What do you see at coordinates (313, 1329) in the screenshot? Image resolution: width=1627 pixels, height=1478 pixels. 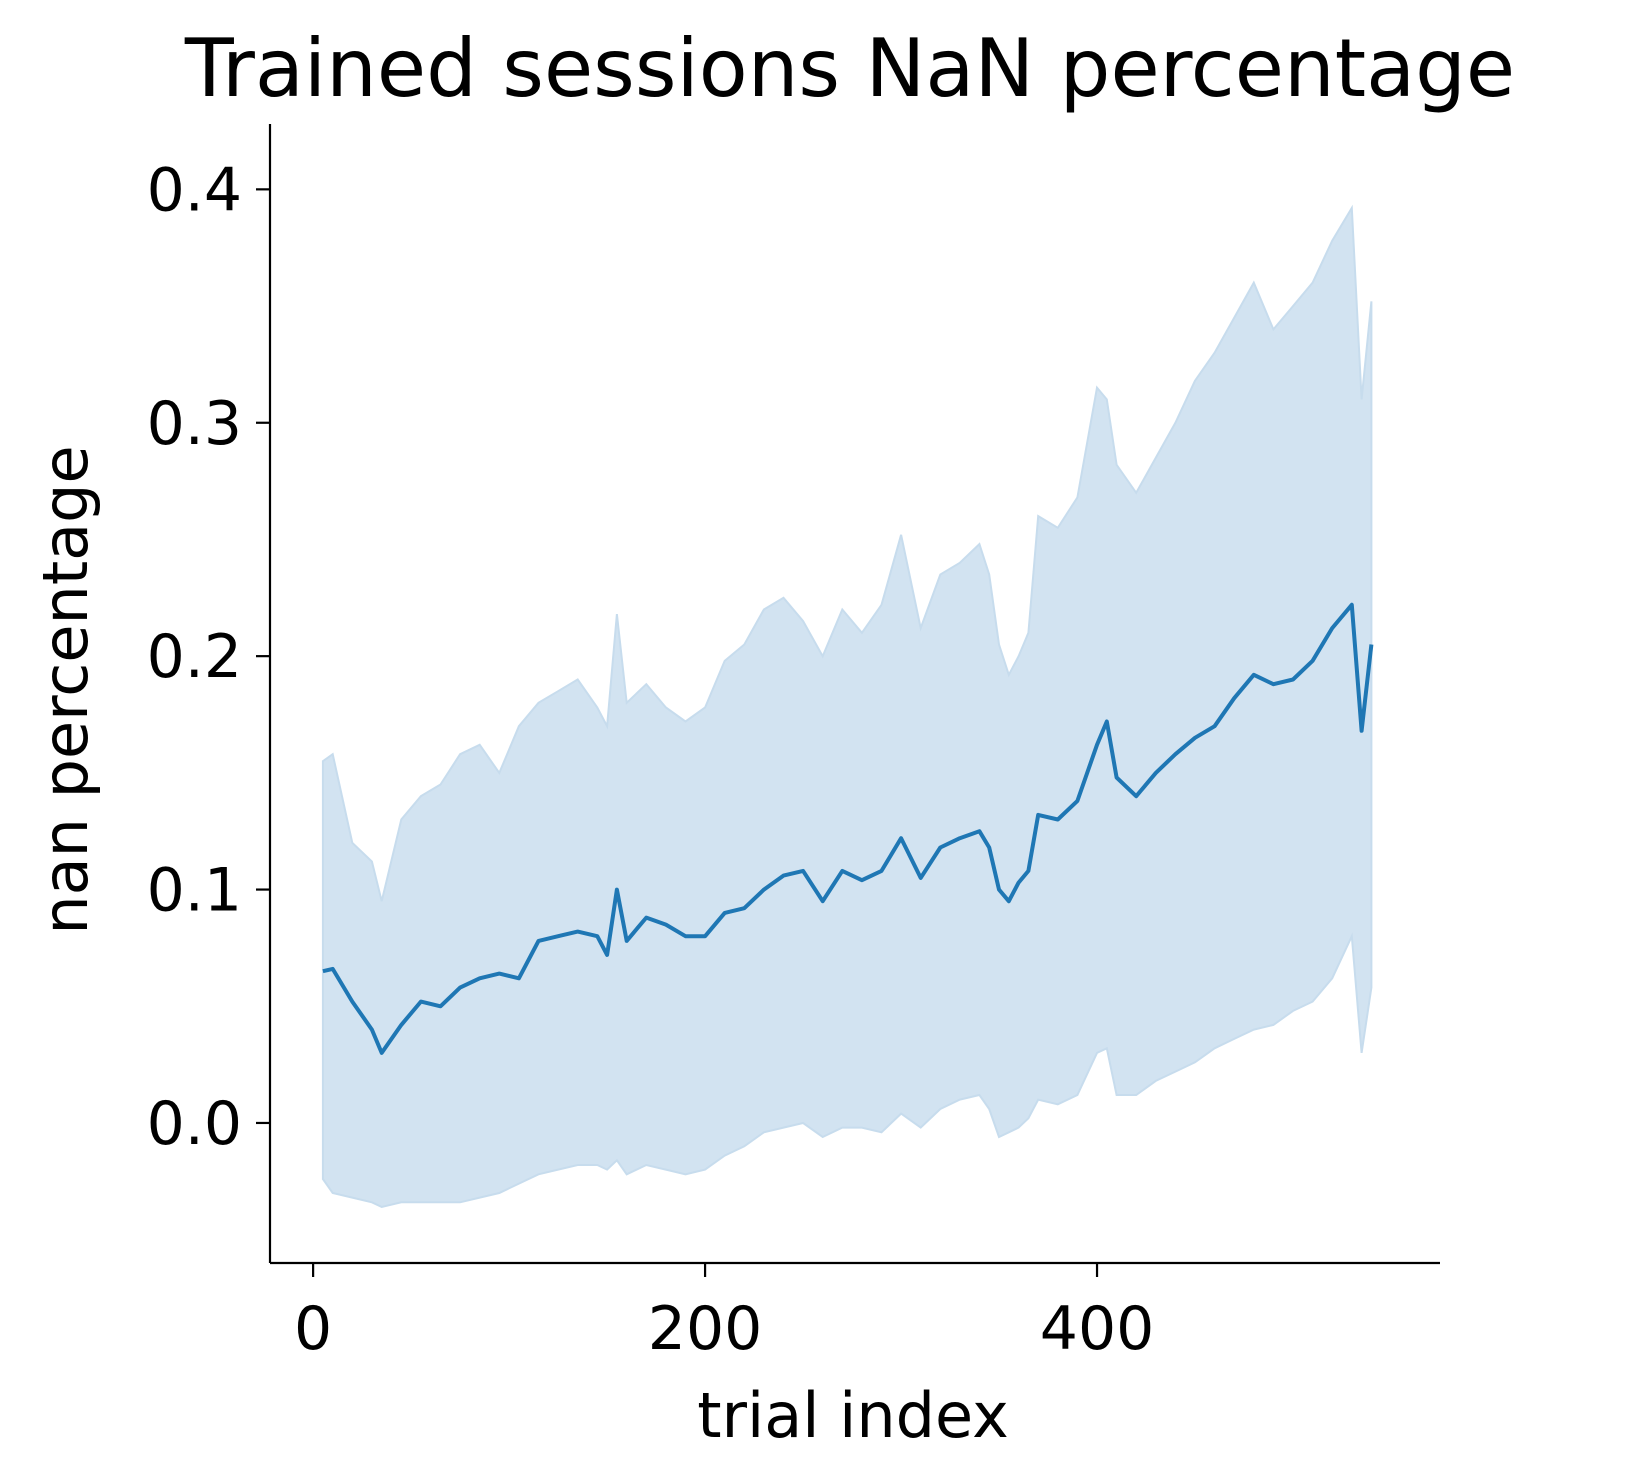 I see `x-tick-label: 0` at bounding box center [313, 1329].